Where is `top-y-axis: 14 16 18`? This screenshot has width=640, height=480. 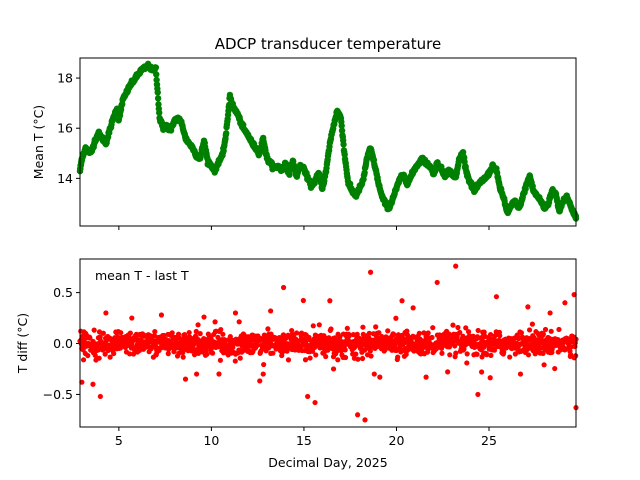
top-y-axis: 14 16 18 is located at coordinates (68, 128).